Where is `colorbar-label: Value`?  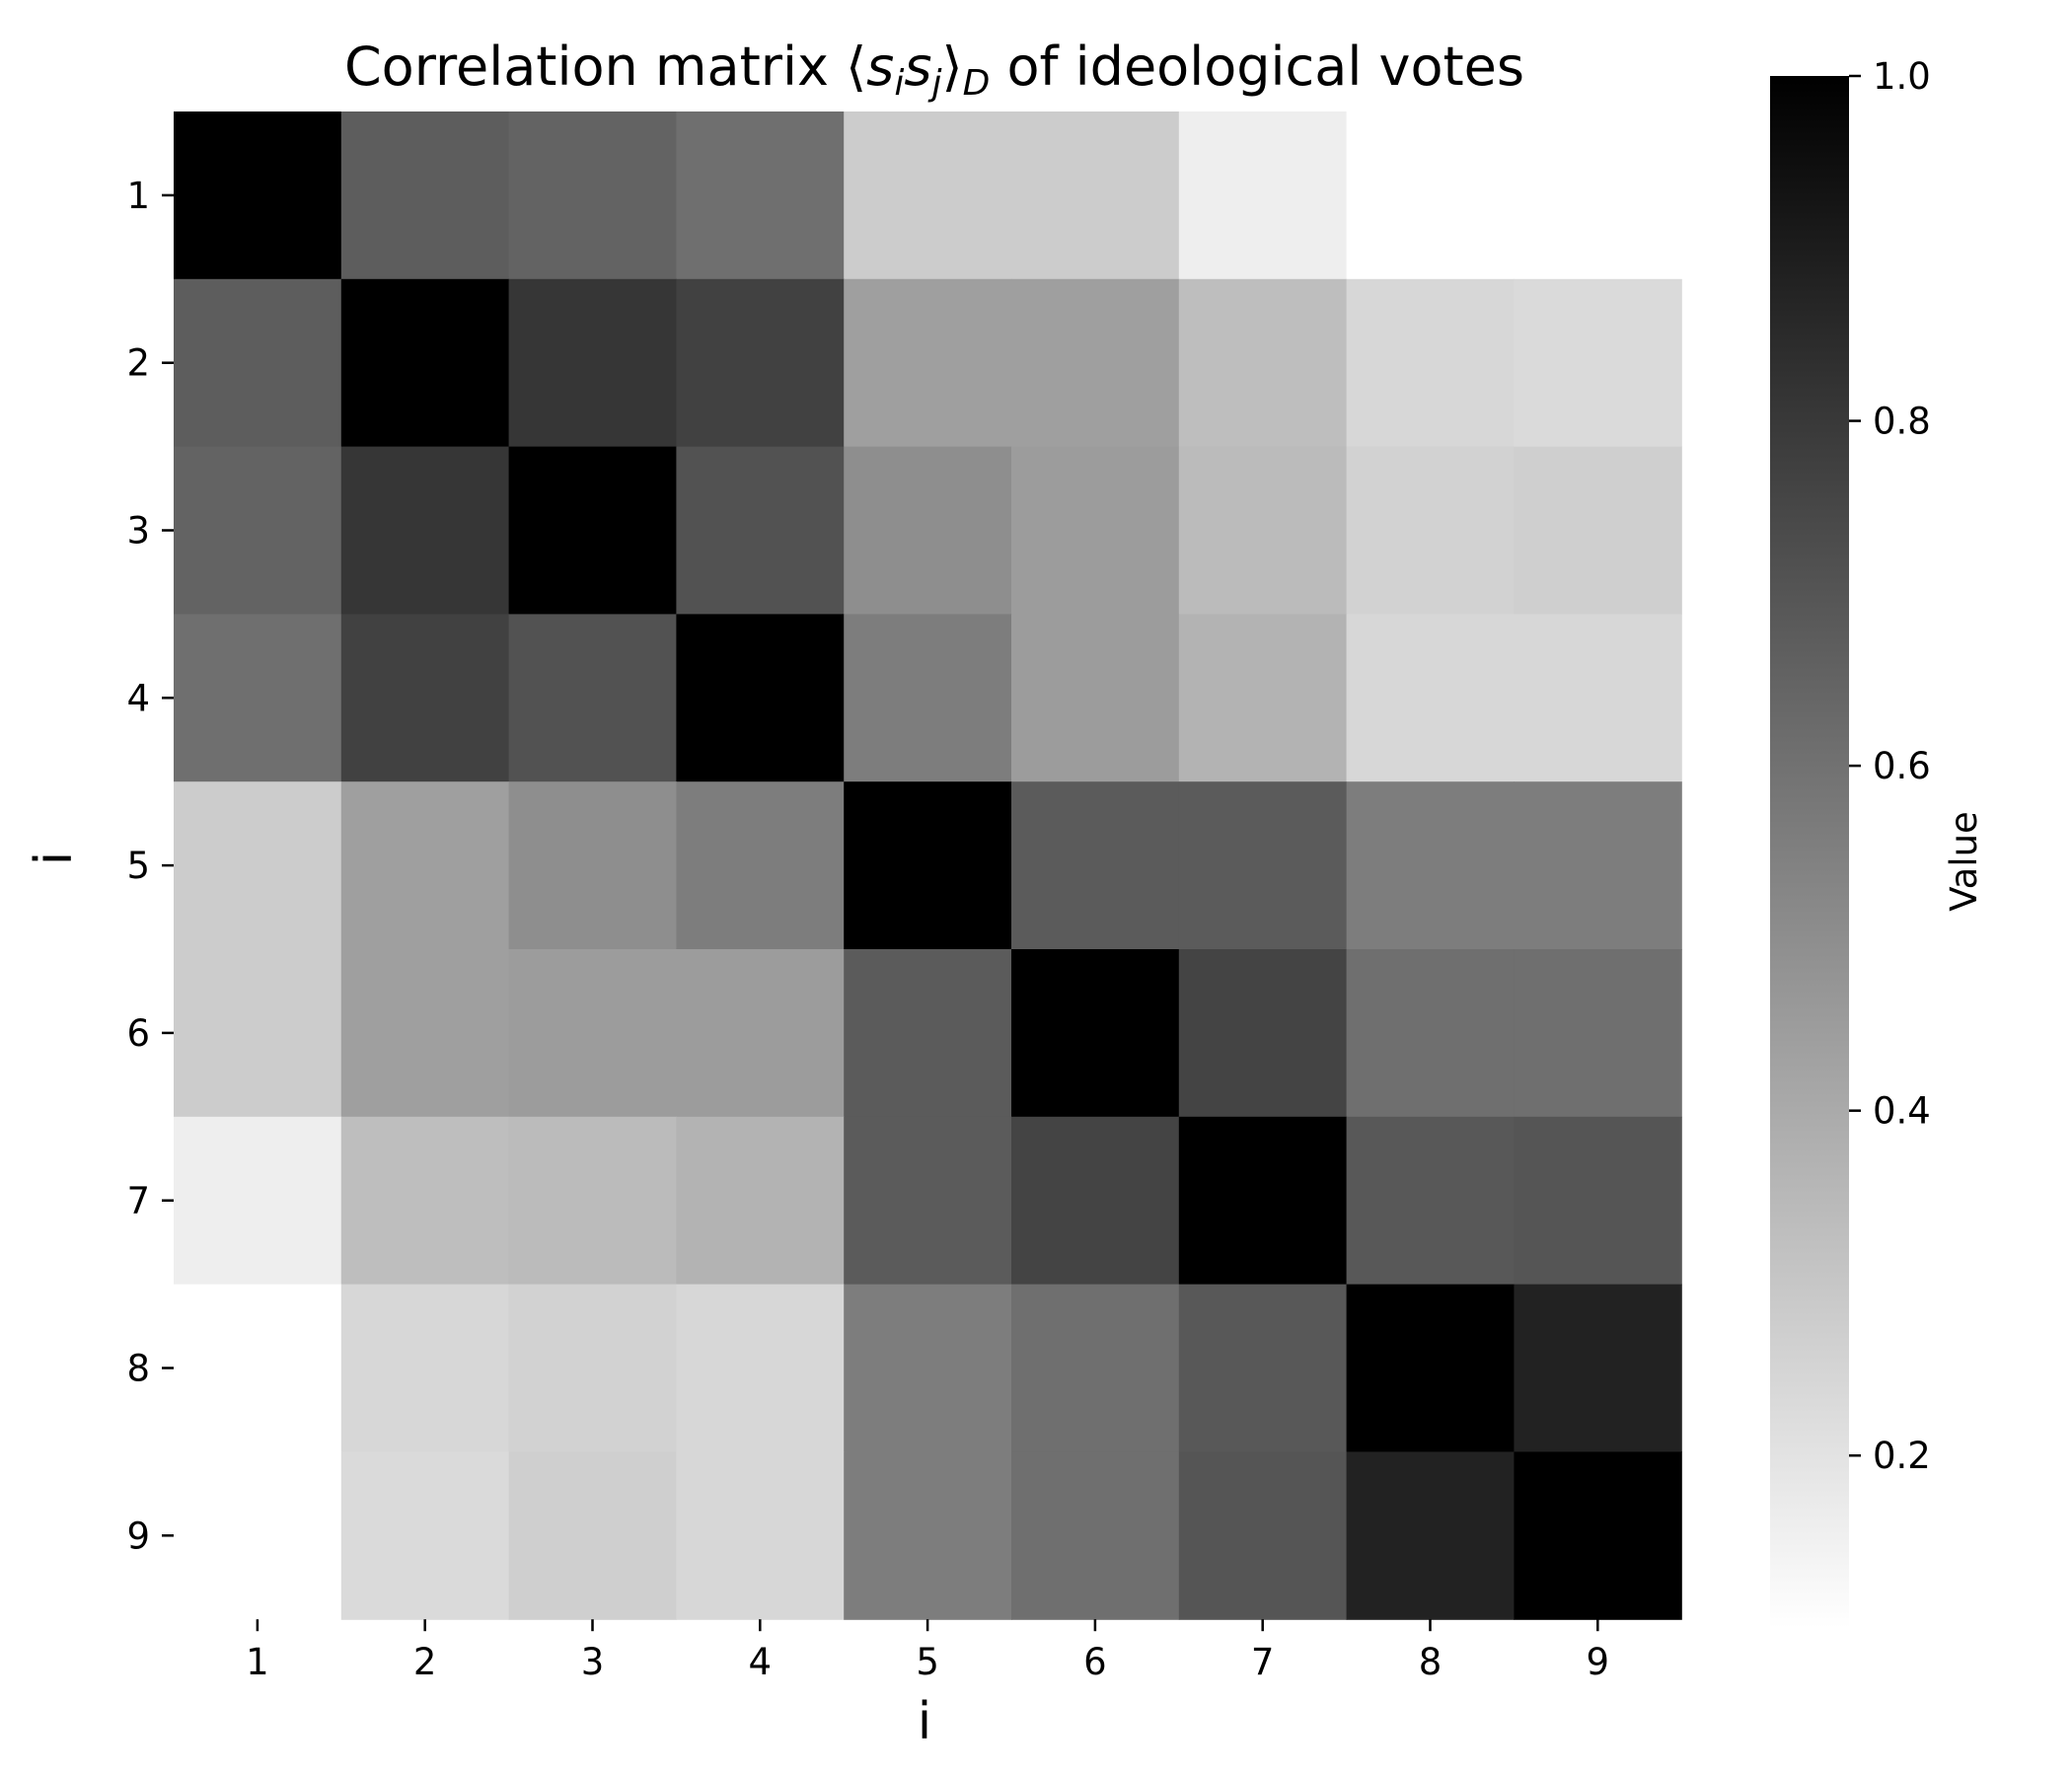
colorbar-label: Value is located at coordinates (1964, 862).